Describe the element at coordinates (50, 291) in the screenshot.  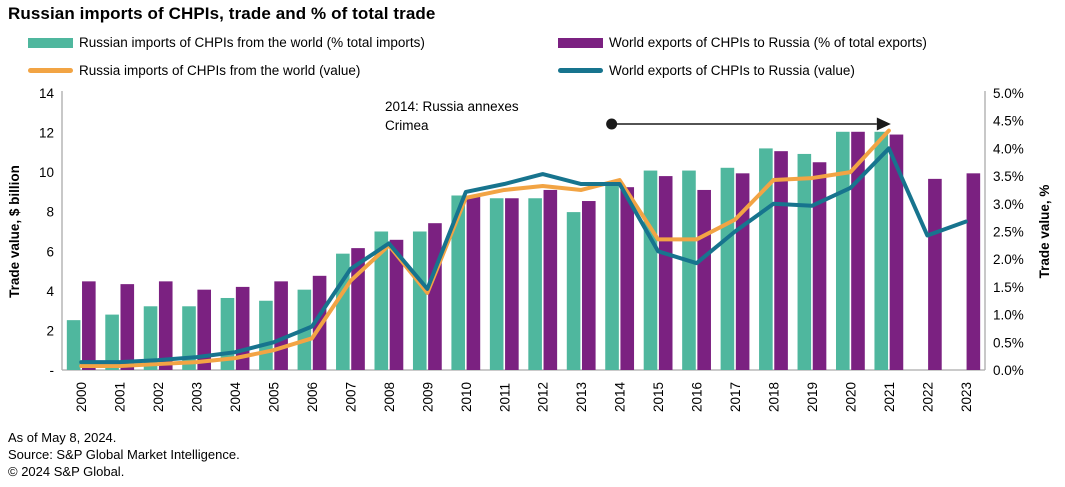
I see `left-axis-tick: 4` at that location.